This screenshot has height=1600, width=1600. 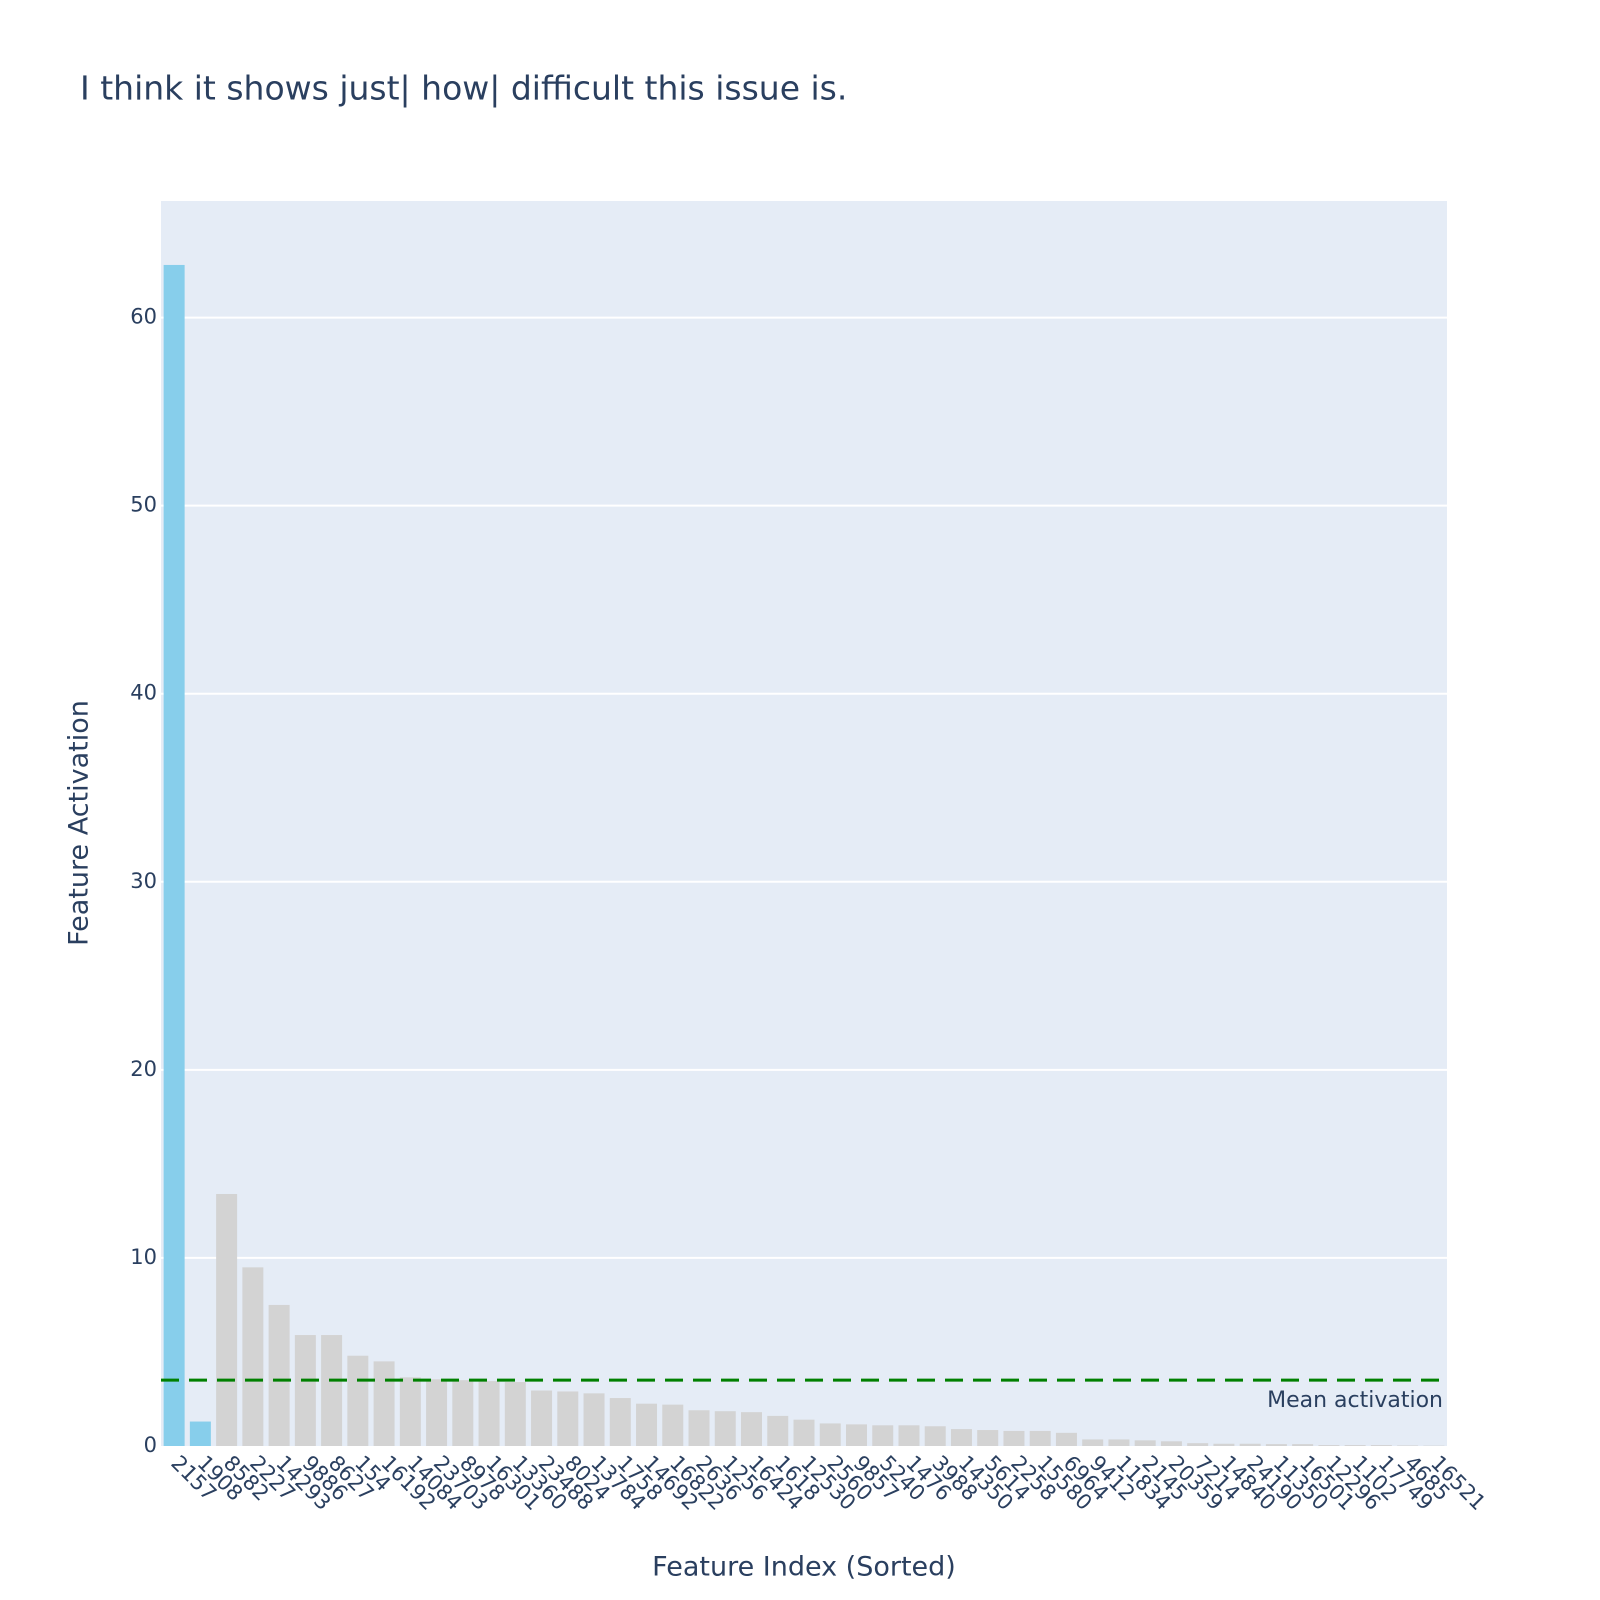 I want to click on x-axis-label: Feature Index (Sorted), so click(x=804, y=1567).